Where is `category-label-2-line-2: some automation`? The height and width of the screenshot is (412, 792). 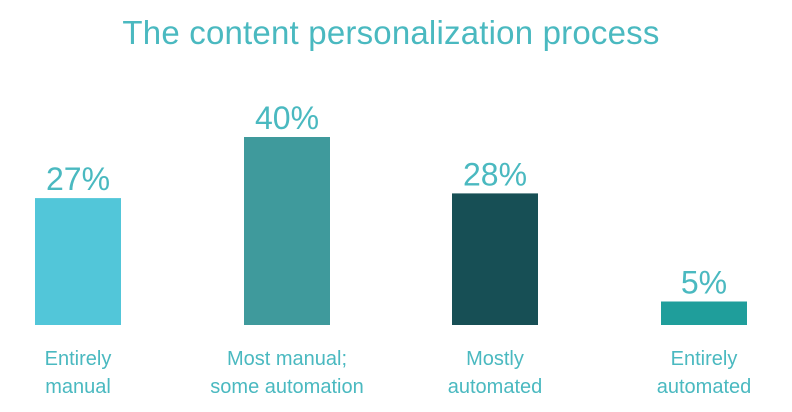 category-label-2-line-2: some automation is located at coordinates (286, 387).